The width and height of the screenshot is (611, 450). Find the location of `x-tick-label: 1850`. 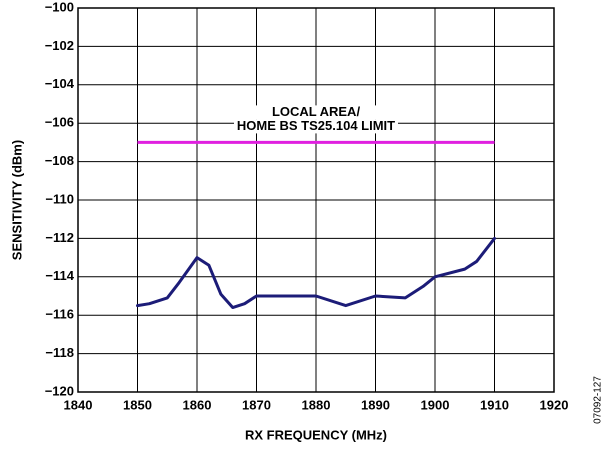

x-tick-label: 1850 is located at coordinates (137, 404).